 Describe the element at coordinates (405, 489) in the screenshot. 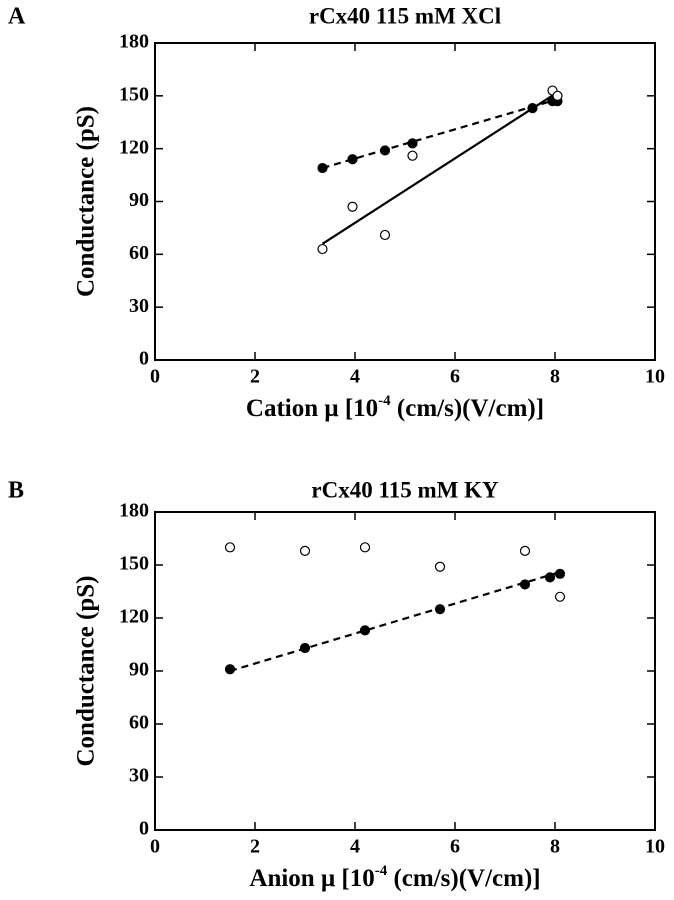

I see `chart-title: rCx40 115 mM KY` at that location.